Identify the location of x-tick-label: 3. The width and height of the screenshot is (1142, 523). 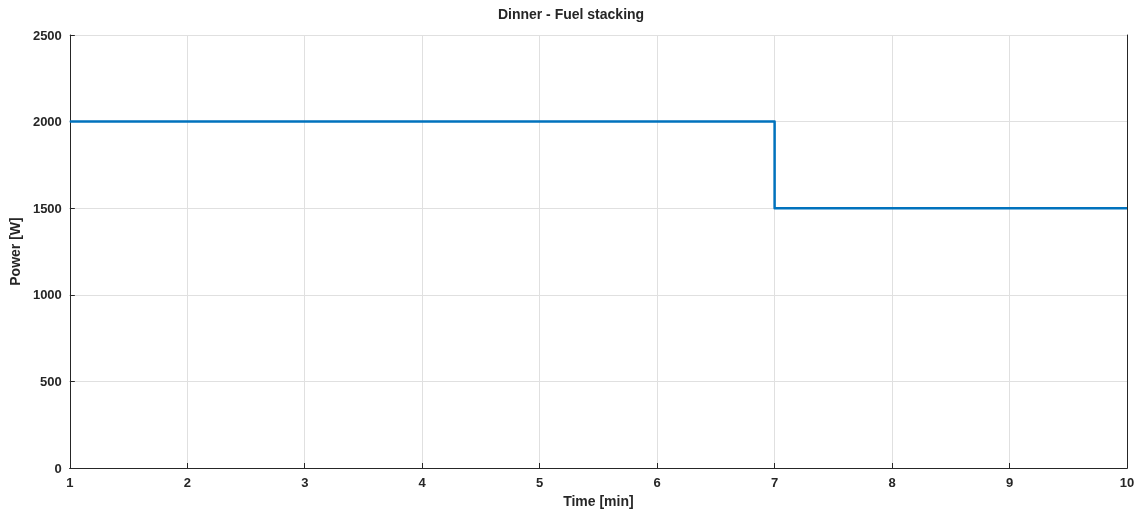
(305, 482).